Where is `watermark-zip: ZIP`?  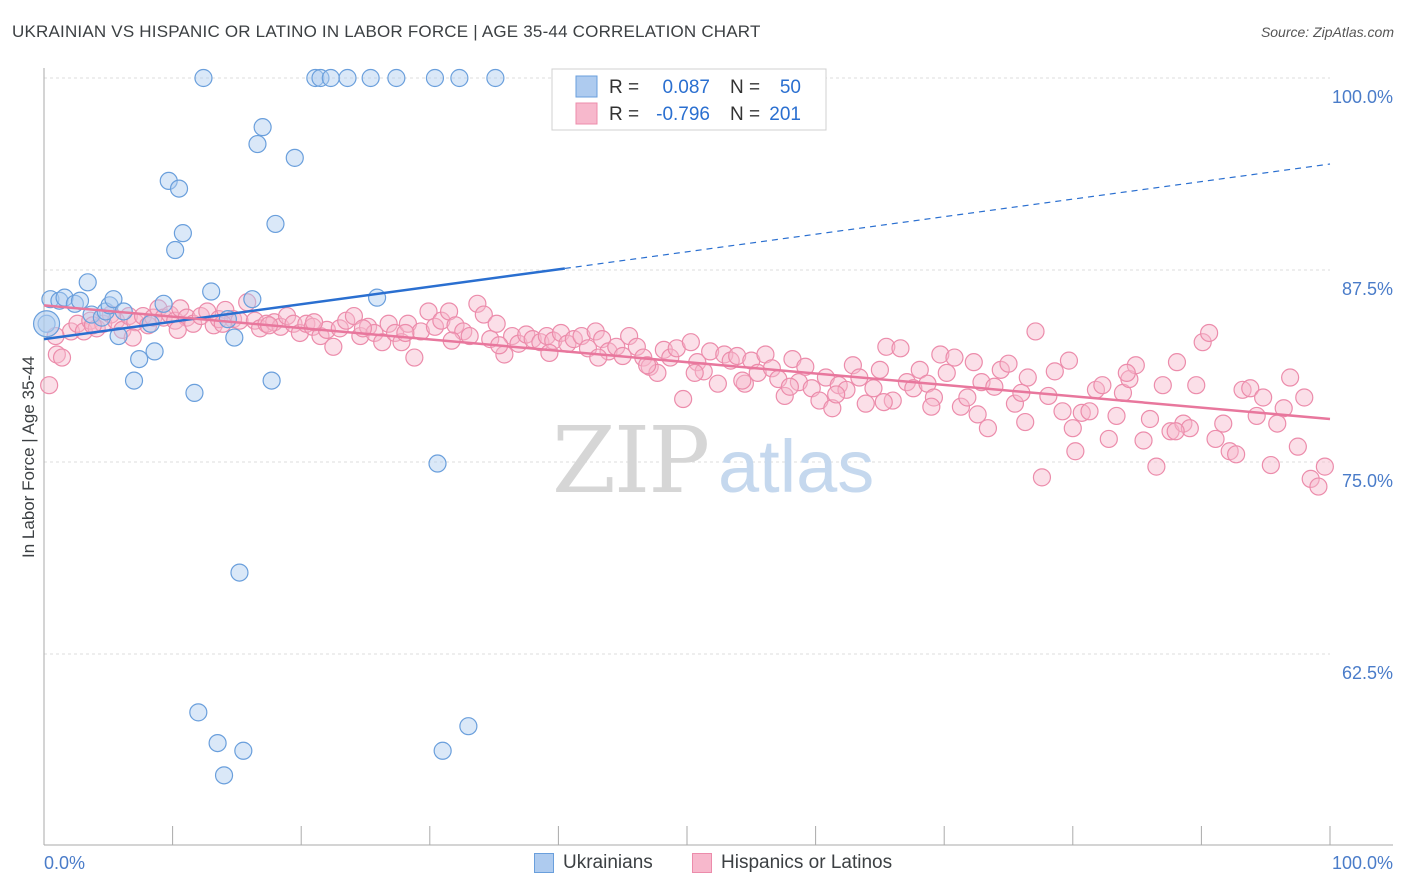
watermark-zip: ZIP is located at coordinates (630, 460).